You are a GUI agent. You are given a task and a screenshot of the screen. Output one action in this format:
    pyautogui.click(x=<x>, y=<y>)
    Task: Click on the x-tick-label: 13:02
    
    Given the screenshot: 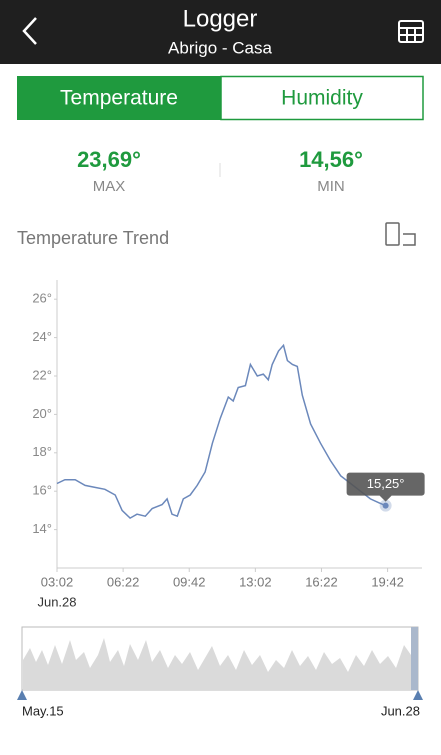 What is the action you would take?
    pyautogui.click(x=255, y=581)
    